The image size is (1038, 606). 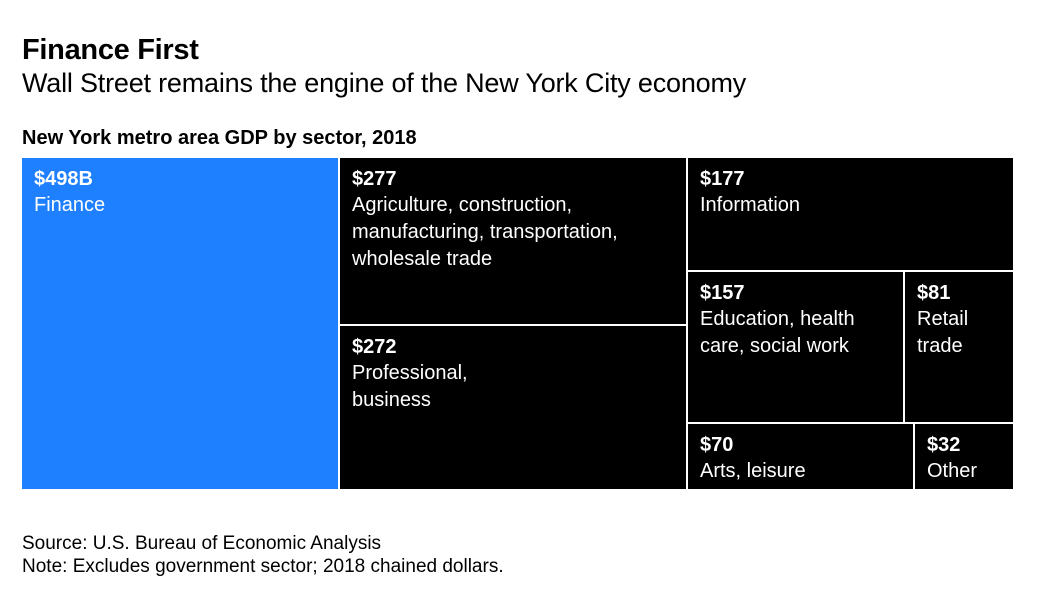 What do you see at coordinates (722, 293) in the screenshot?
I see `tile-value-education-health: $157` at bounding box center [722, 293].